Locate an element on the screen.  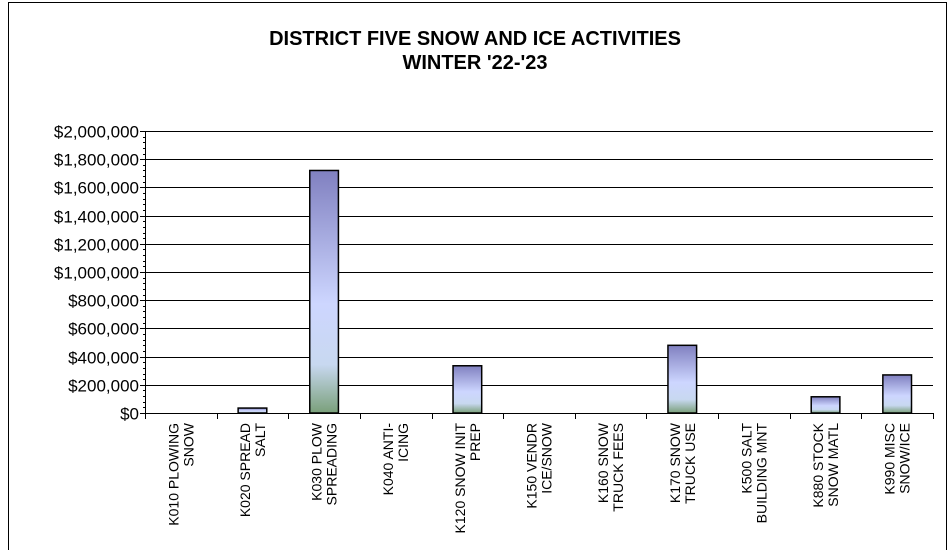
y-tick-label: $1,600,000 is located at coordinates (96, 188).